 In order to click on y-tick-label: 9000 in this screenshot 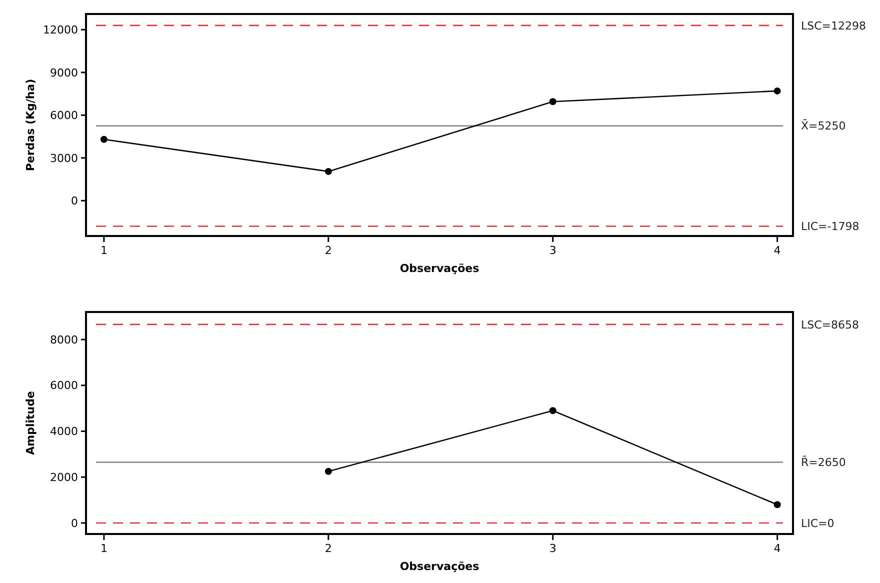, I will do `click(64, 73)`.